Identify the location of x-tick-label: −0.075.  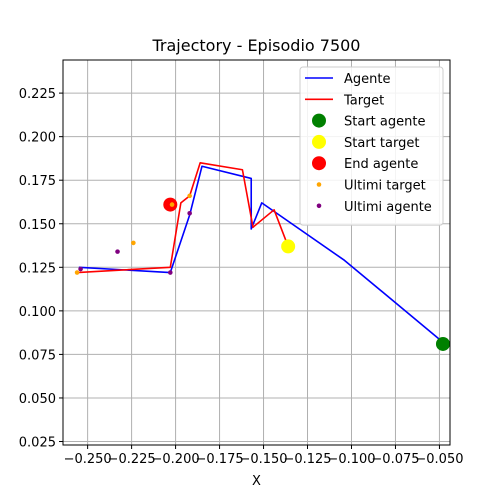
(395, 459).